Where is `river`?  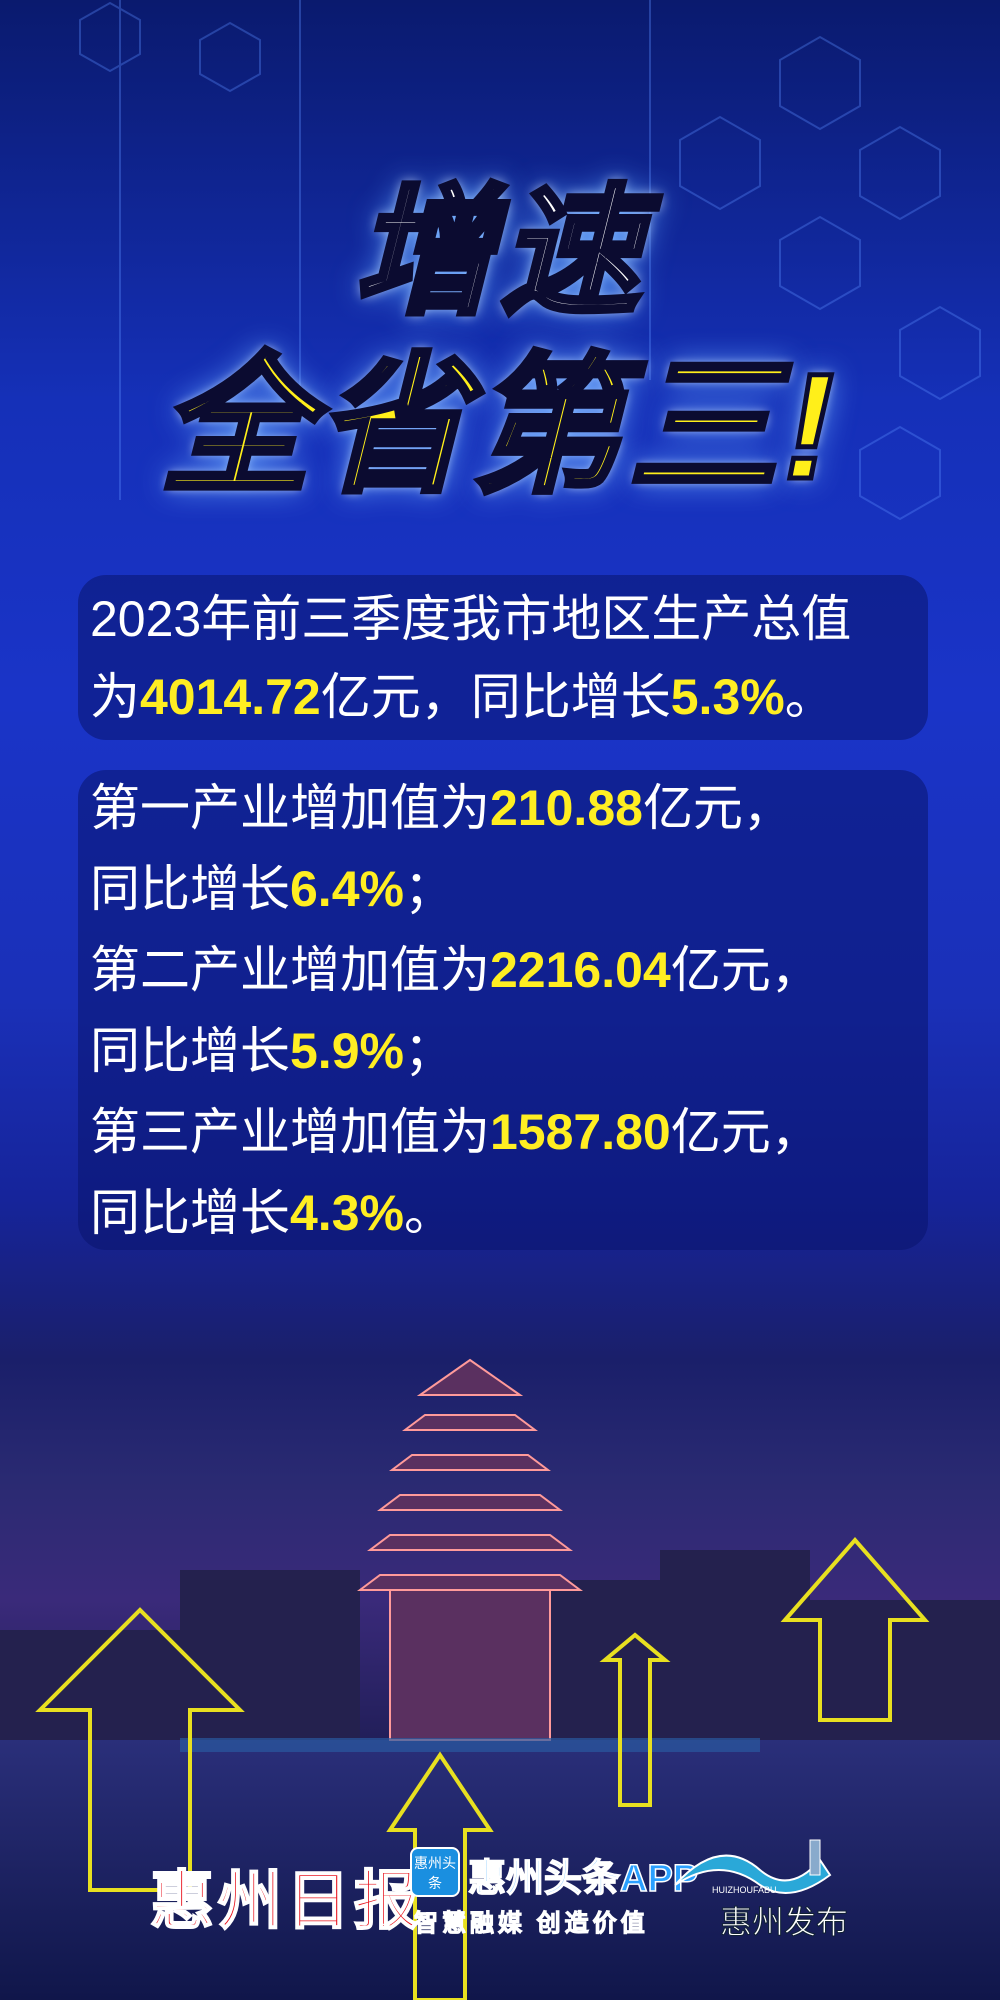
river is located at coordinates (500, 1870).